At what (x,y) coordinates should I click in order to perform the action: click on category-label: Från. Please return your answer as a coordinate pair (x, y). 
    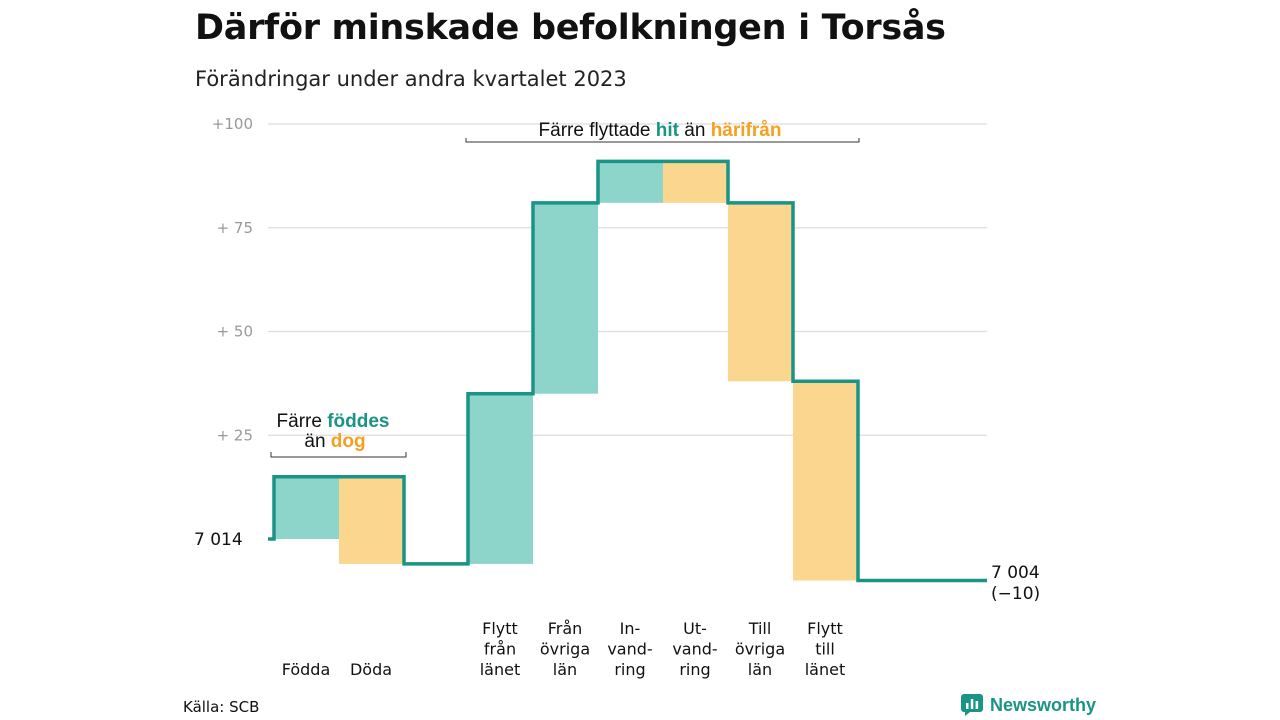
    Looking at the image, I should click on (565, 628).